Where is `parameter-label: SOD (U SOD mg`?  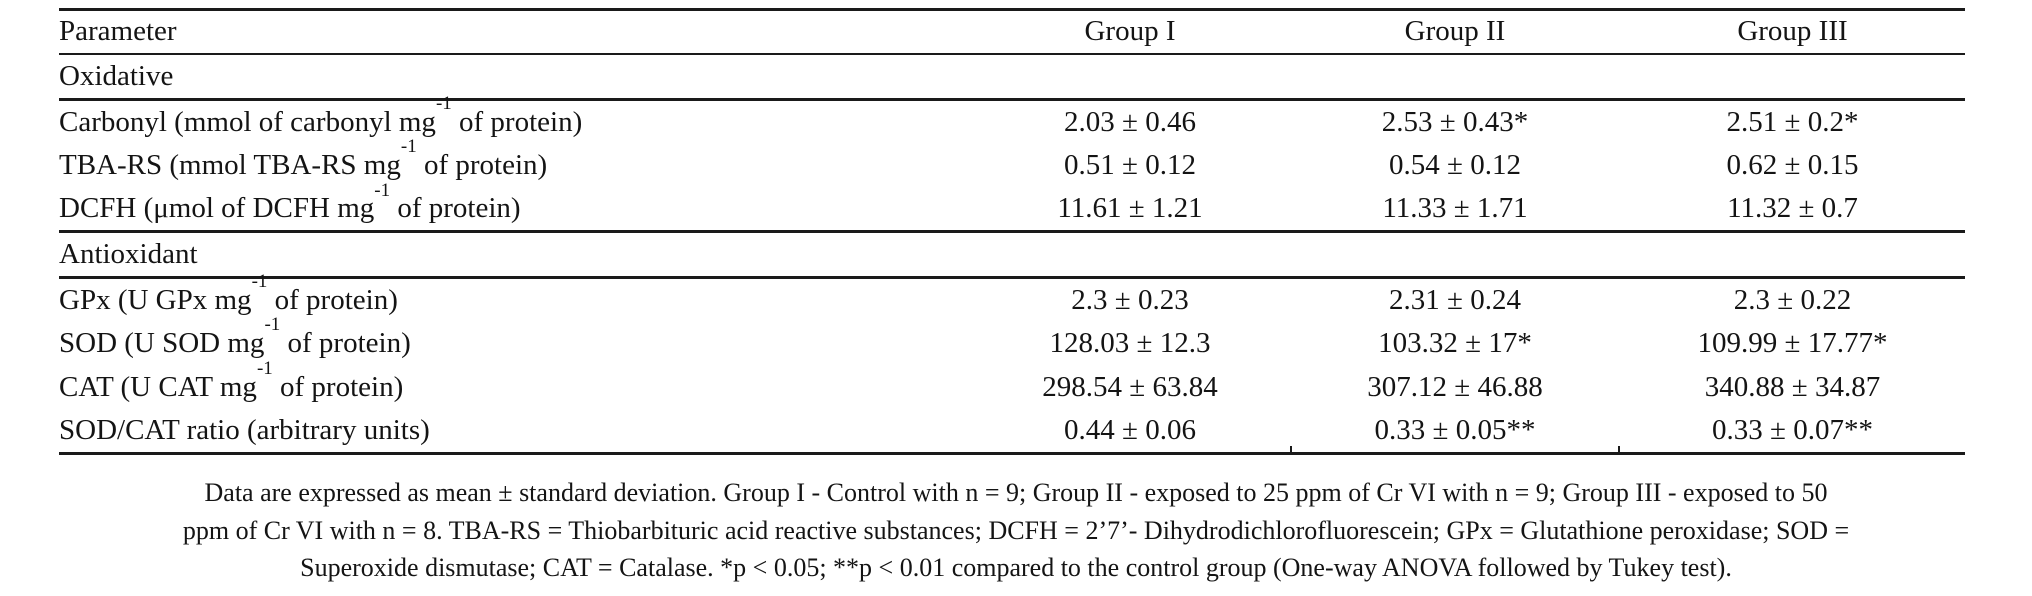
parameter-label: SOD (U SOD mg is located at coordinates (162, 343).